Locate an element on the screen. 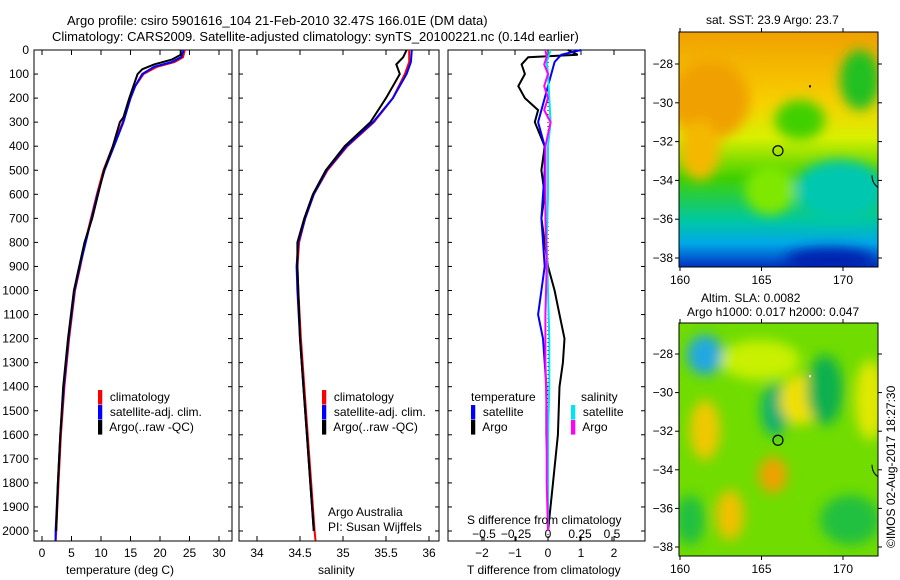 This screenshot has height=580, width=900. depth-tick-label: 0 is located at coordinates (25, 50).